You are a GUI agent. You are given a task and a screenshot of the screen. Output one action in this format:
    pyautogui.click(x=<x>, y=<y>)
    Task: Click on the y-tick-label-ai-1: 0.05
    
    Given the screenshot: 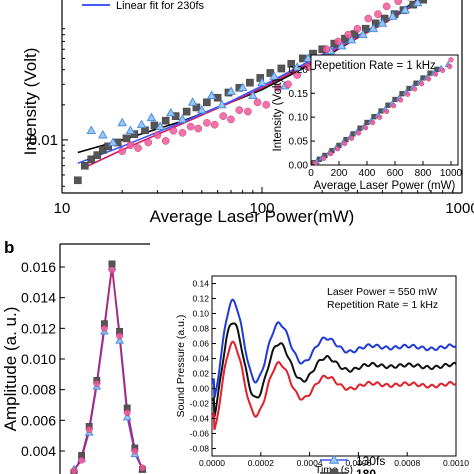 What is the action you would take?
    pyautogui.click(x=299, y=142)
    